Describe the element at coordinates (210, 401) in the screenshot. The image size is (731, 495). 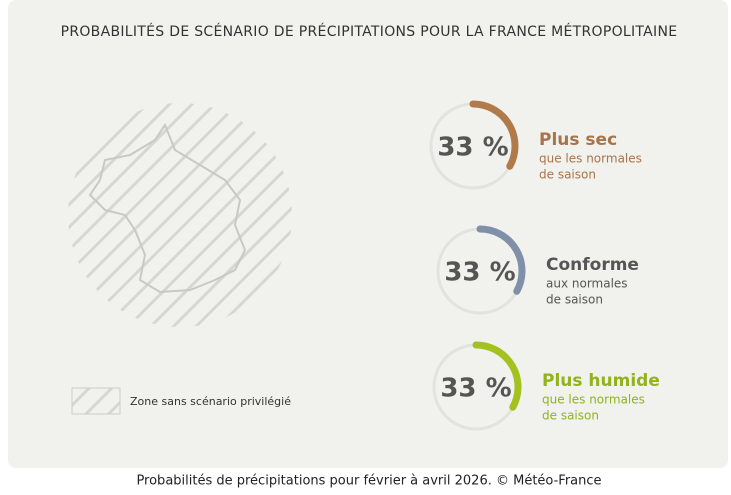
I see `legend-label: Zone sans scénario privilégié` at that location.